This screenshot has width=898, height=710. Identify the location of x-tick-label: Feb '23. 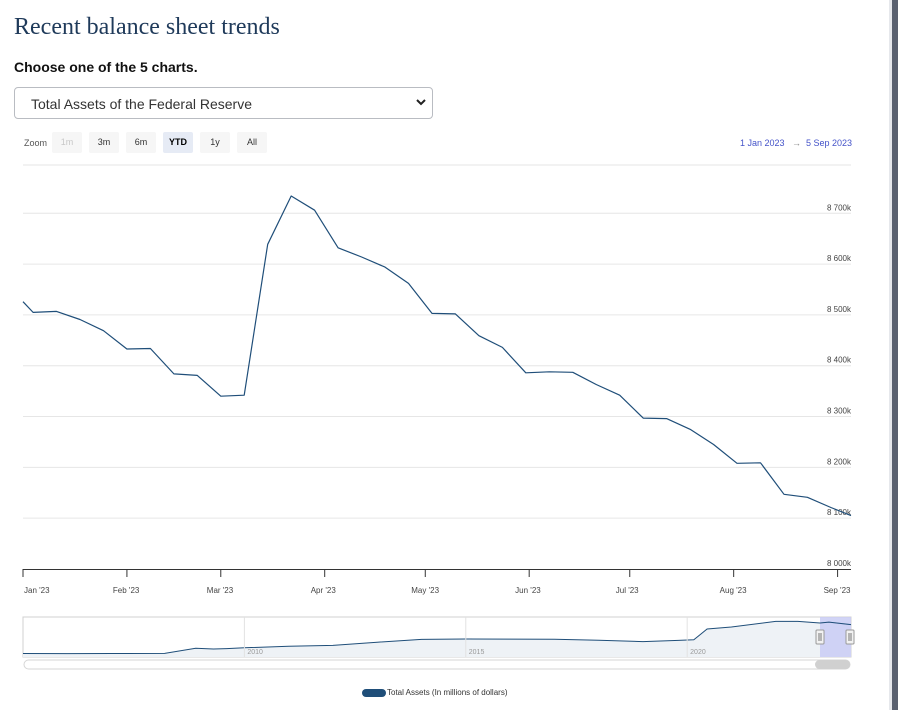
(126, 590).